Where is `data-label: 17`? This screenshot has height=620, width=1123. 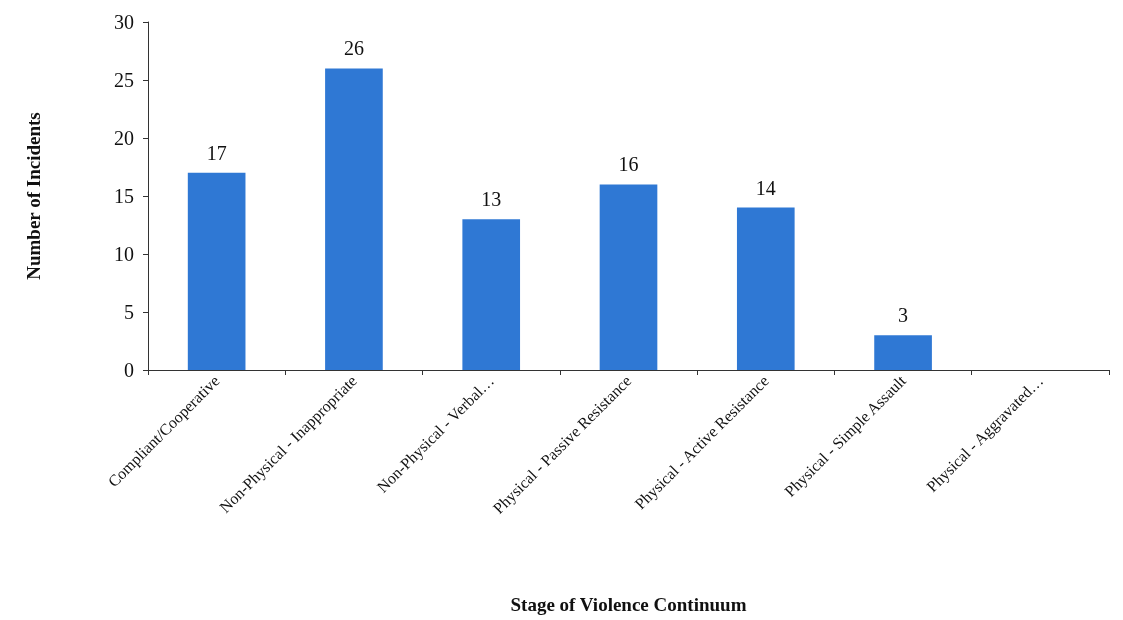 data-label: 17 is located at coordinates (216, 152).